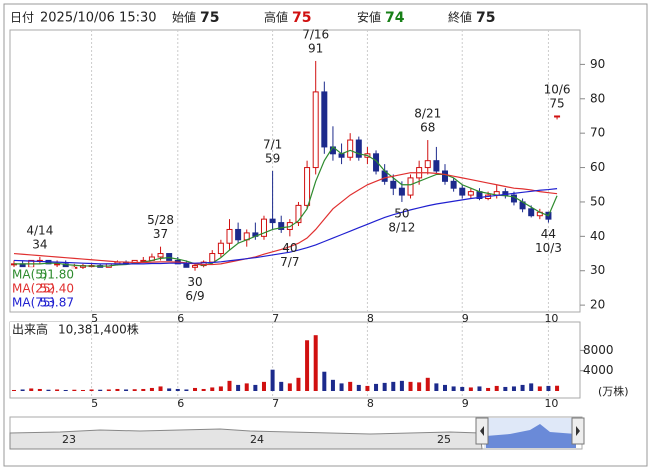  Describe the element at coordinates (276, 17) in the screenshot. I see `high-label: 高値` at that location.